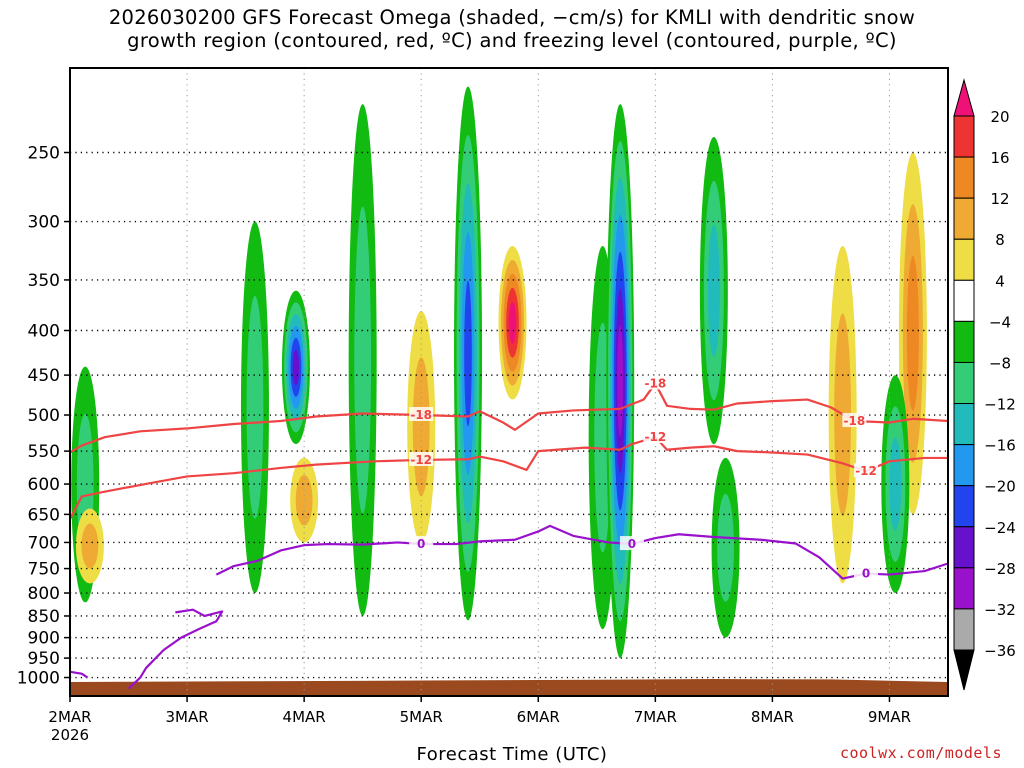 The image size is (1024, 768). I want to click on x-tick-label-2MAR: 2MAR, so click(69, 717).